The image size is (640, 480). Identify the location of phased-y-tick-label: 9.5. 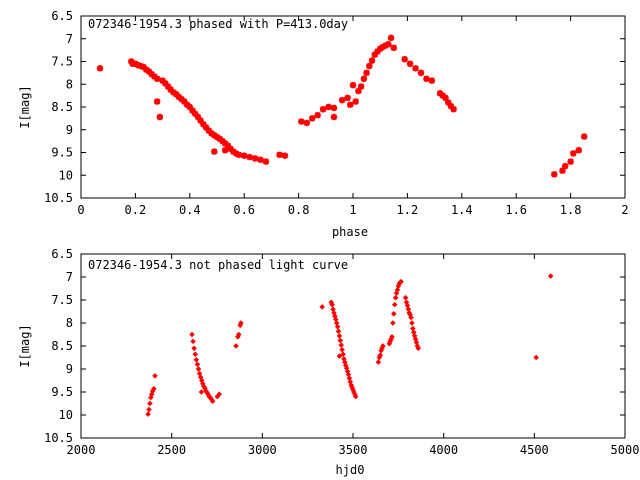
(62, 153).